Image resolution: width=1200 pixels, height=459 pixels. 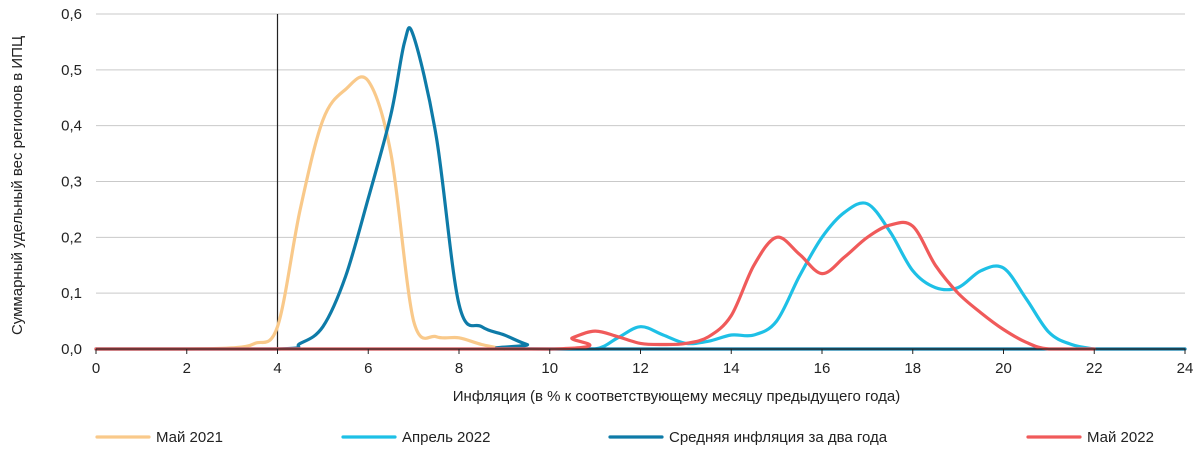 What do you see at coordinates (1003, 368) in the screenshot?
I see `x-tick-label: 20` at bounding box center [1003, 368].